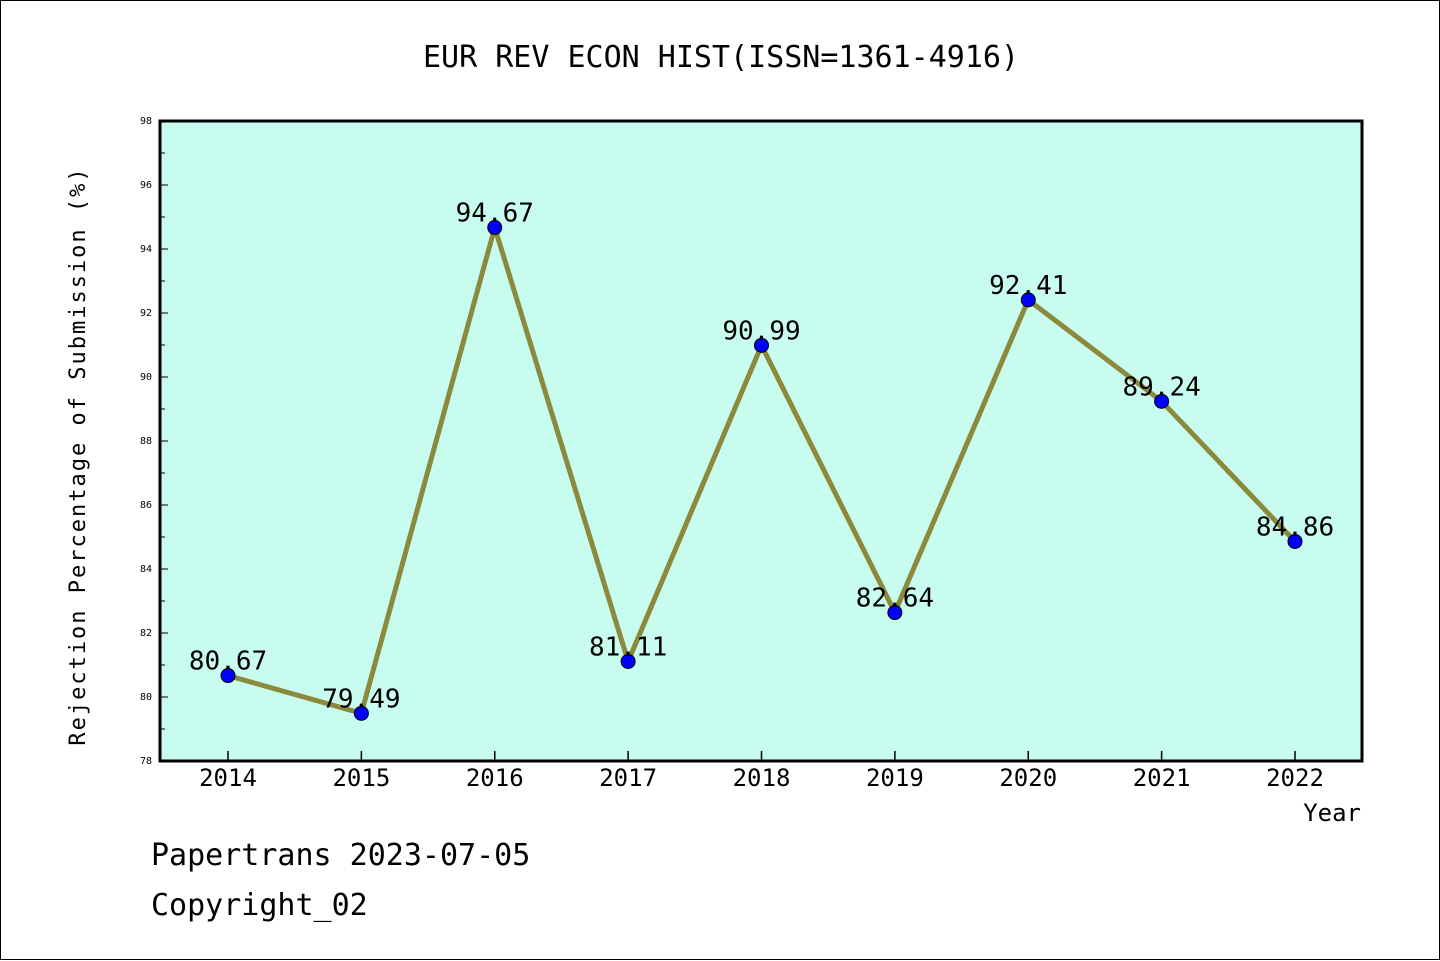  Describe the element at coordinates (1161, 387) in the screenshot. I see `data-label: 89.24` at that location.